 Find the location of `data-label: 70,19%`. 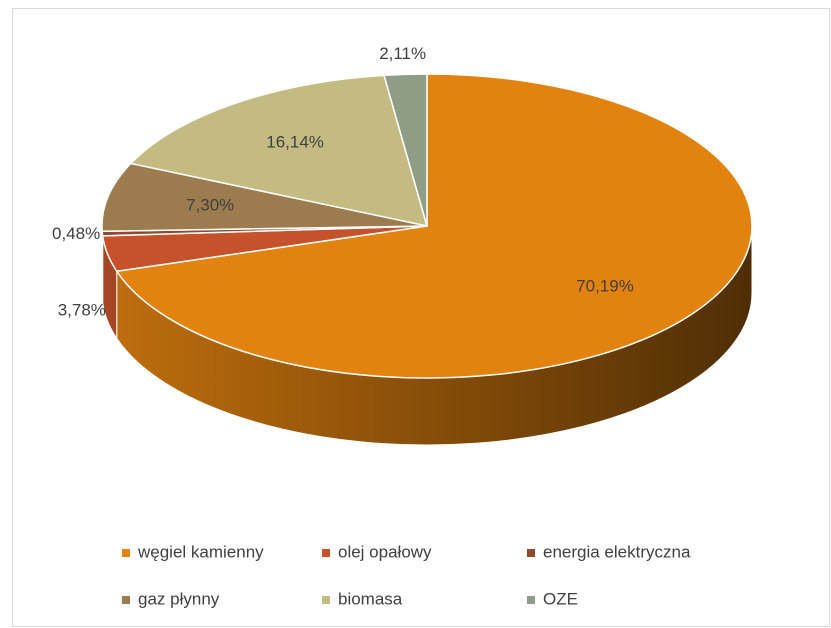

data-label: 70,19% is located at coordinates (605, 286).